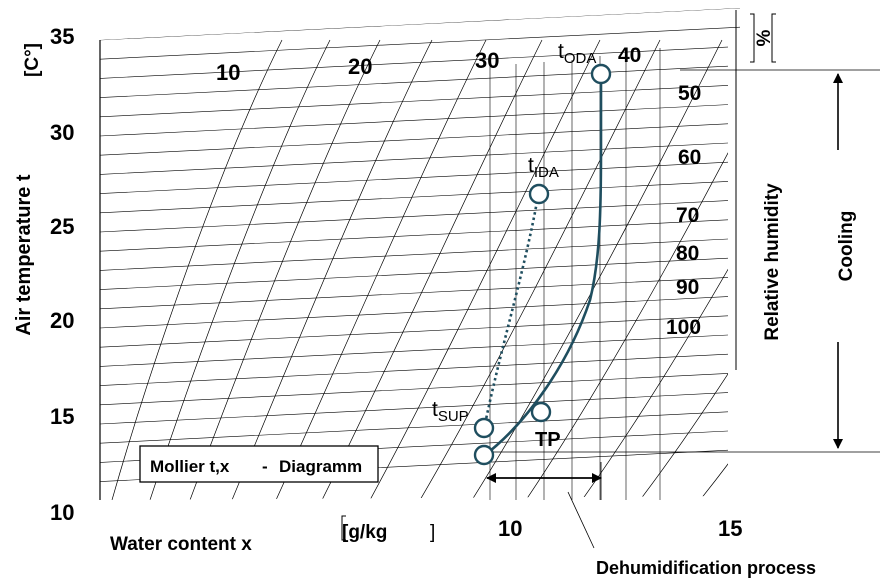  I want to click on point-t-oda, so click(601, 74).